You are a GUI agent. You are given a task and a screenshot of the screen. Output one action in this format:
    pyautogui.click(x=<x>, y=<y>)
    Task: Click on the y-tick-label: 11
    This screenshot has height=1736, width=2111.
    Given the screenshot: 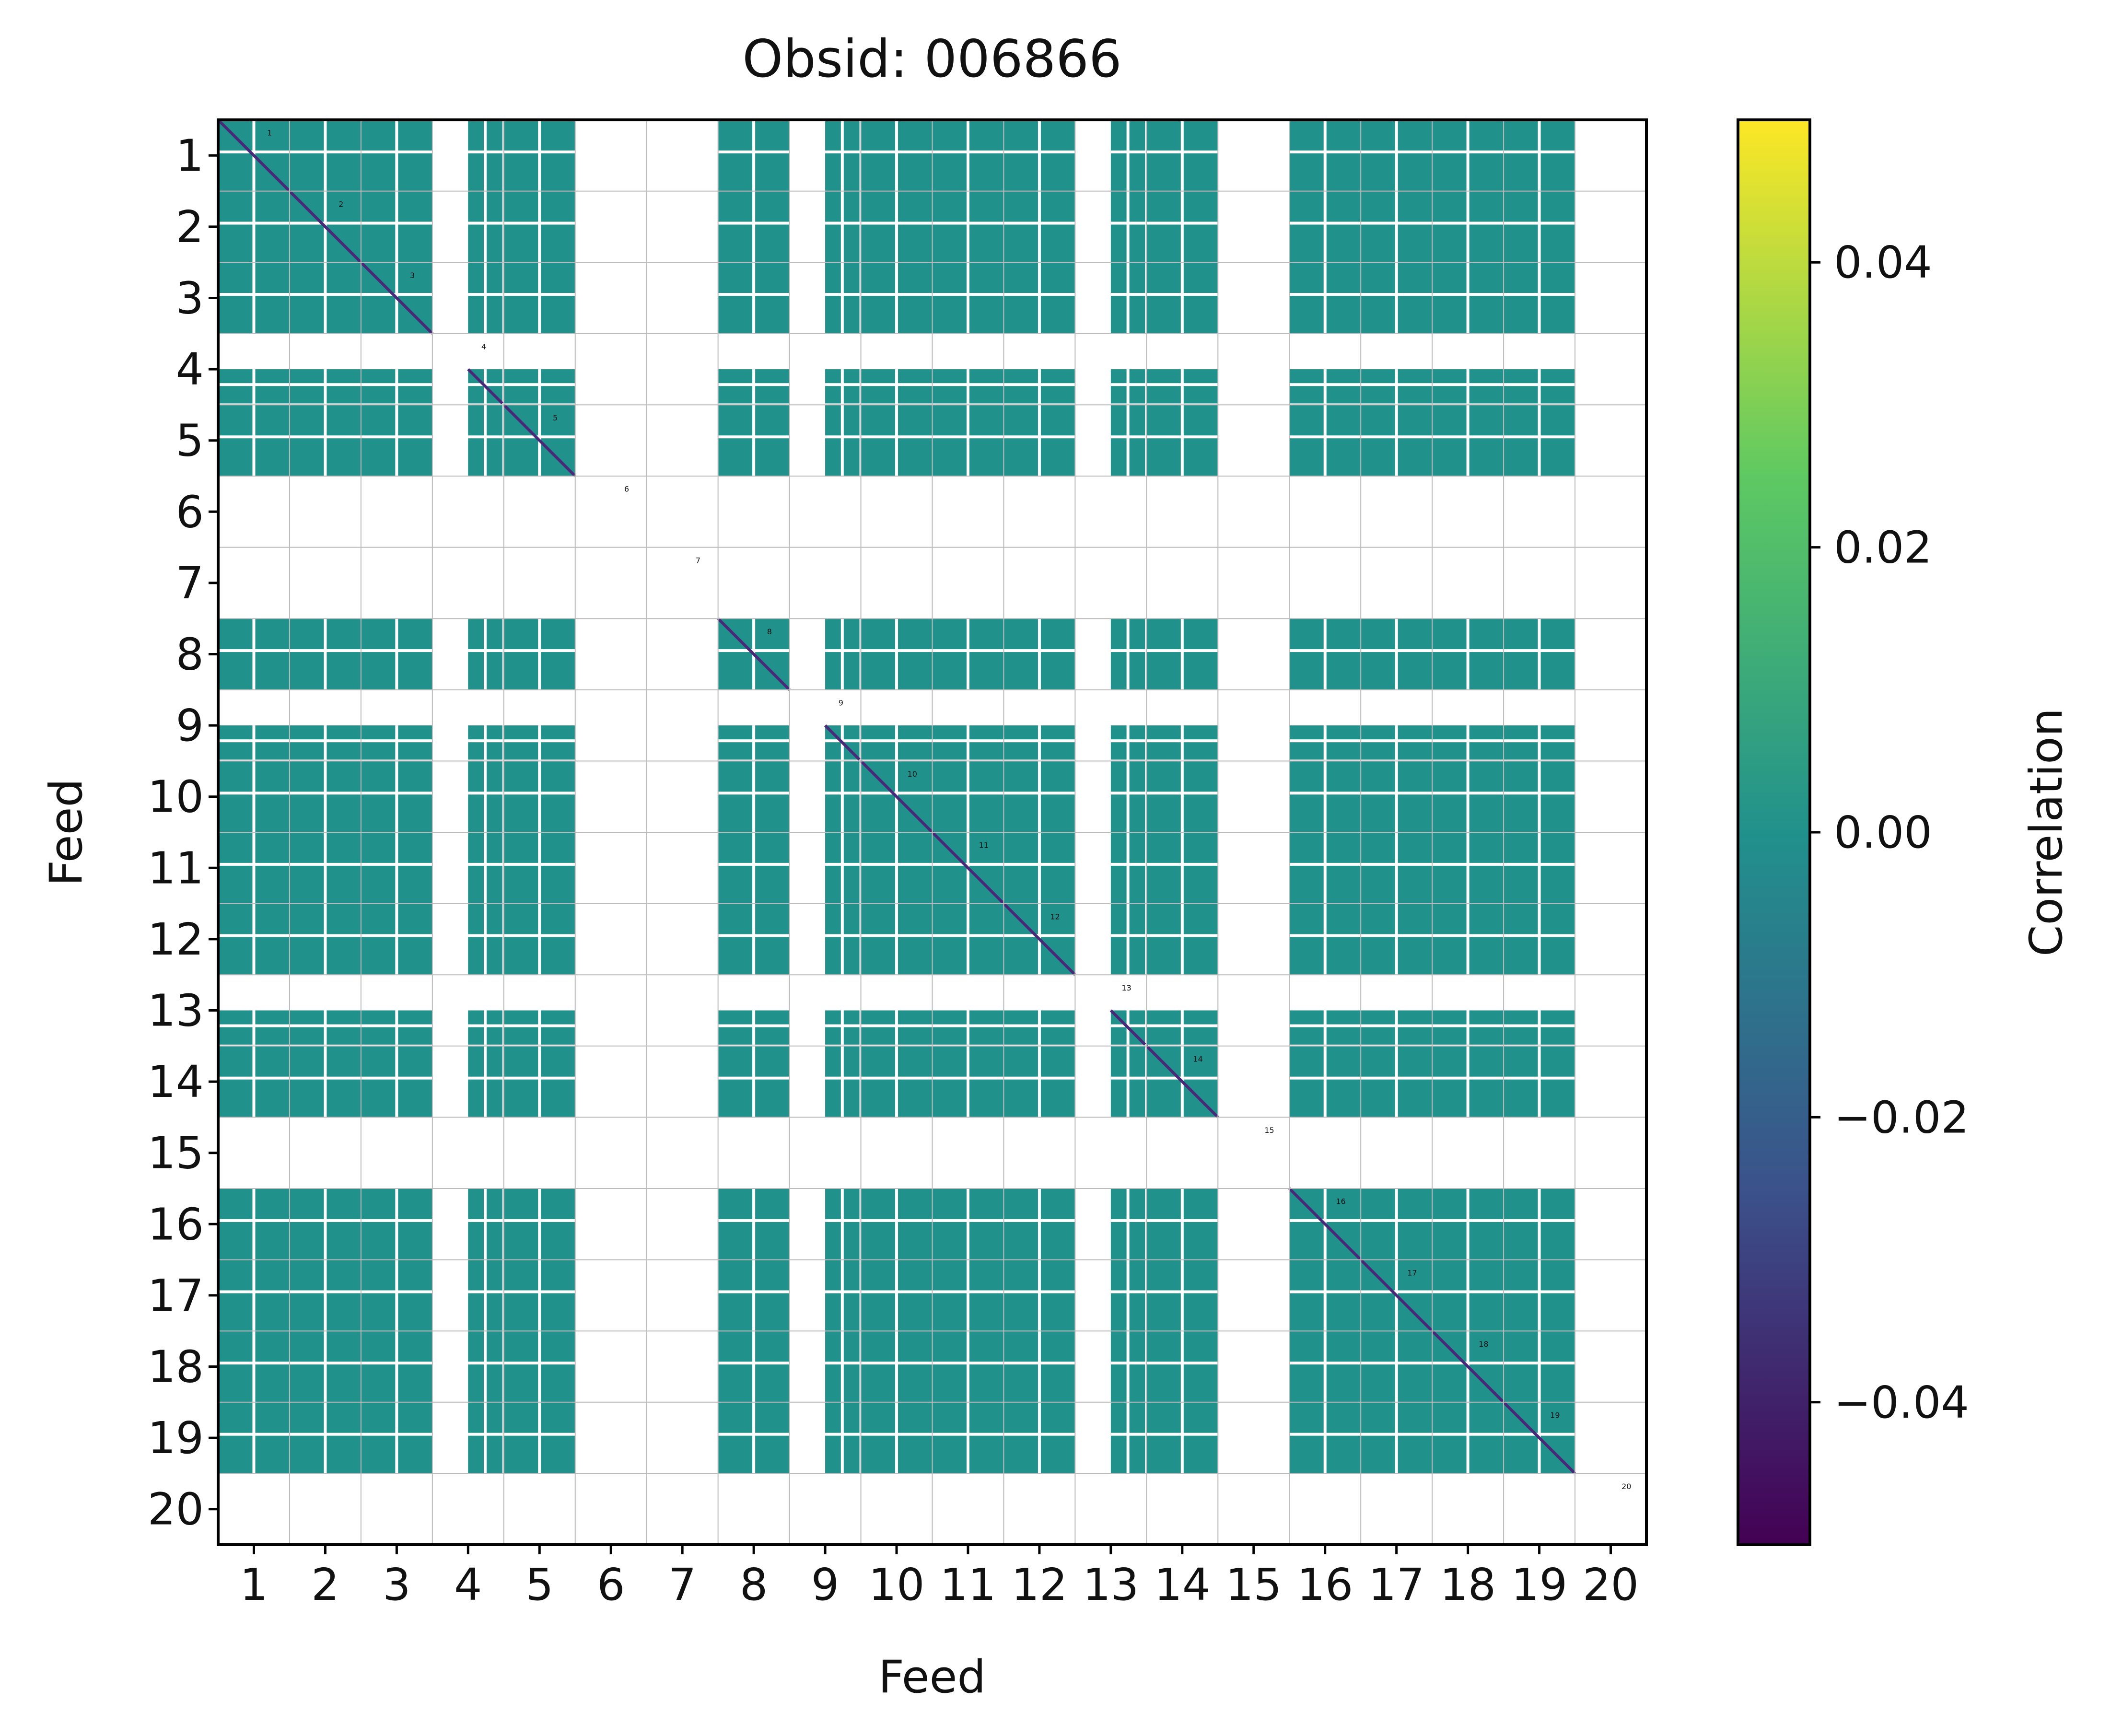 What is the action you would take?
    pyautogui.click(x=176, y=868)
    